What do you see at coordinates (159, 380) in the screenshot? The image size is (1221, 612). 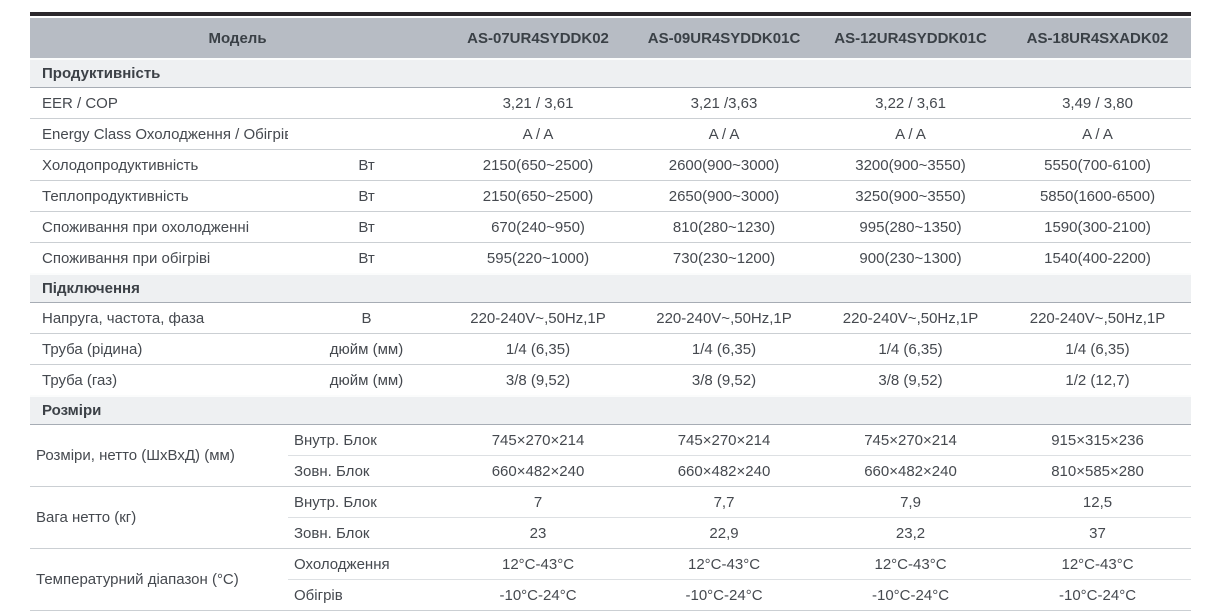 I see `row-label: Труба (газ)` at bounding box center [159, 380].